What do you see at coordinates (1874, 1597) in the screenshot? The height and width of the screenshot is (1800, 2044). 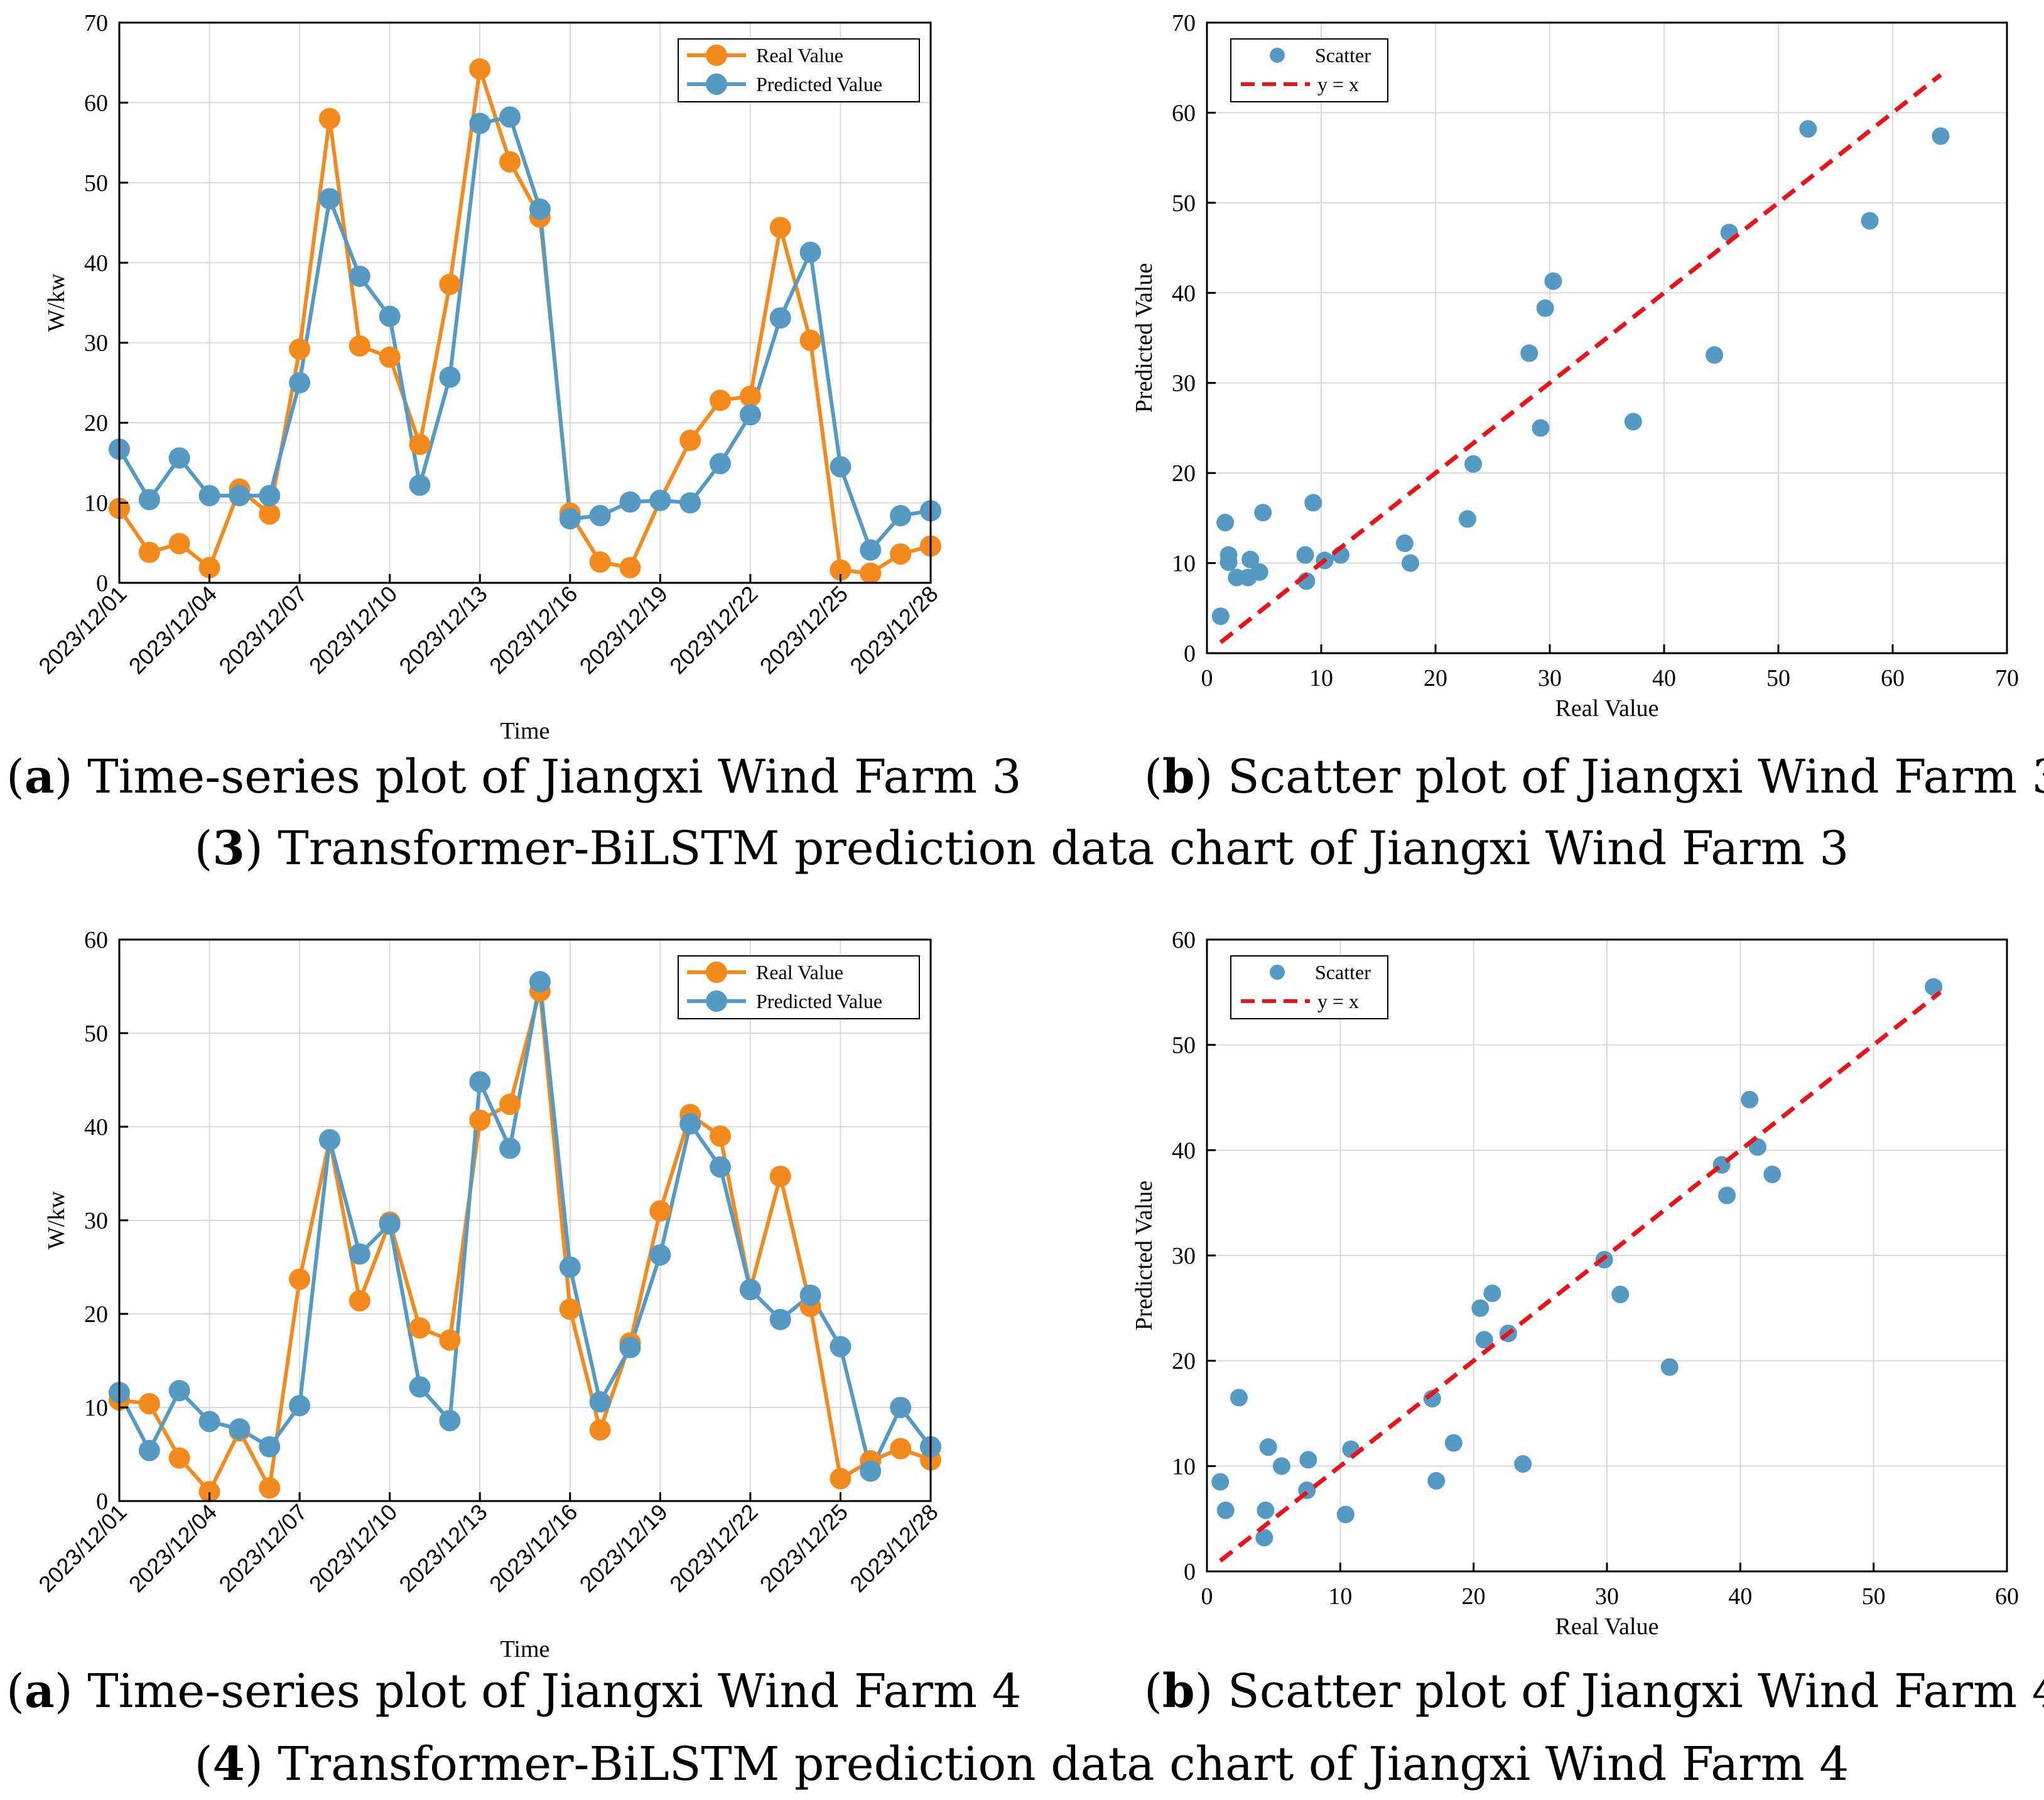 I see `x-tick-label: 50` at bounding box center [1874, 1597].